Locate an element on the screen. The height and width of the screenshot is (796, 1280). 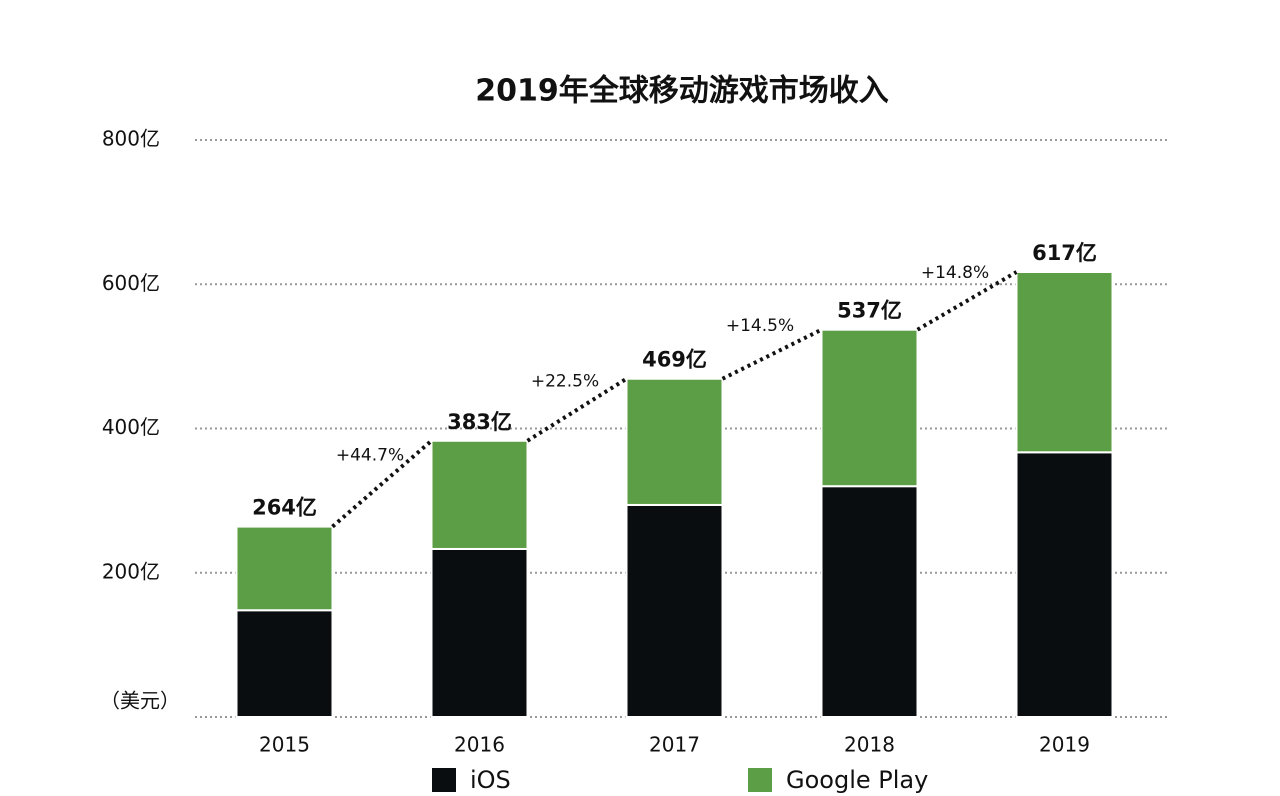
growth-annotation: +14.5% is located at coordinates (760, 326).